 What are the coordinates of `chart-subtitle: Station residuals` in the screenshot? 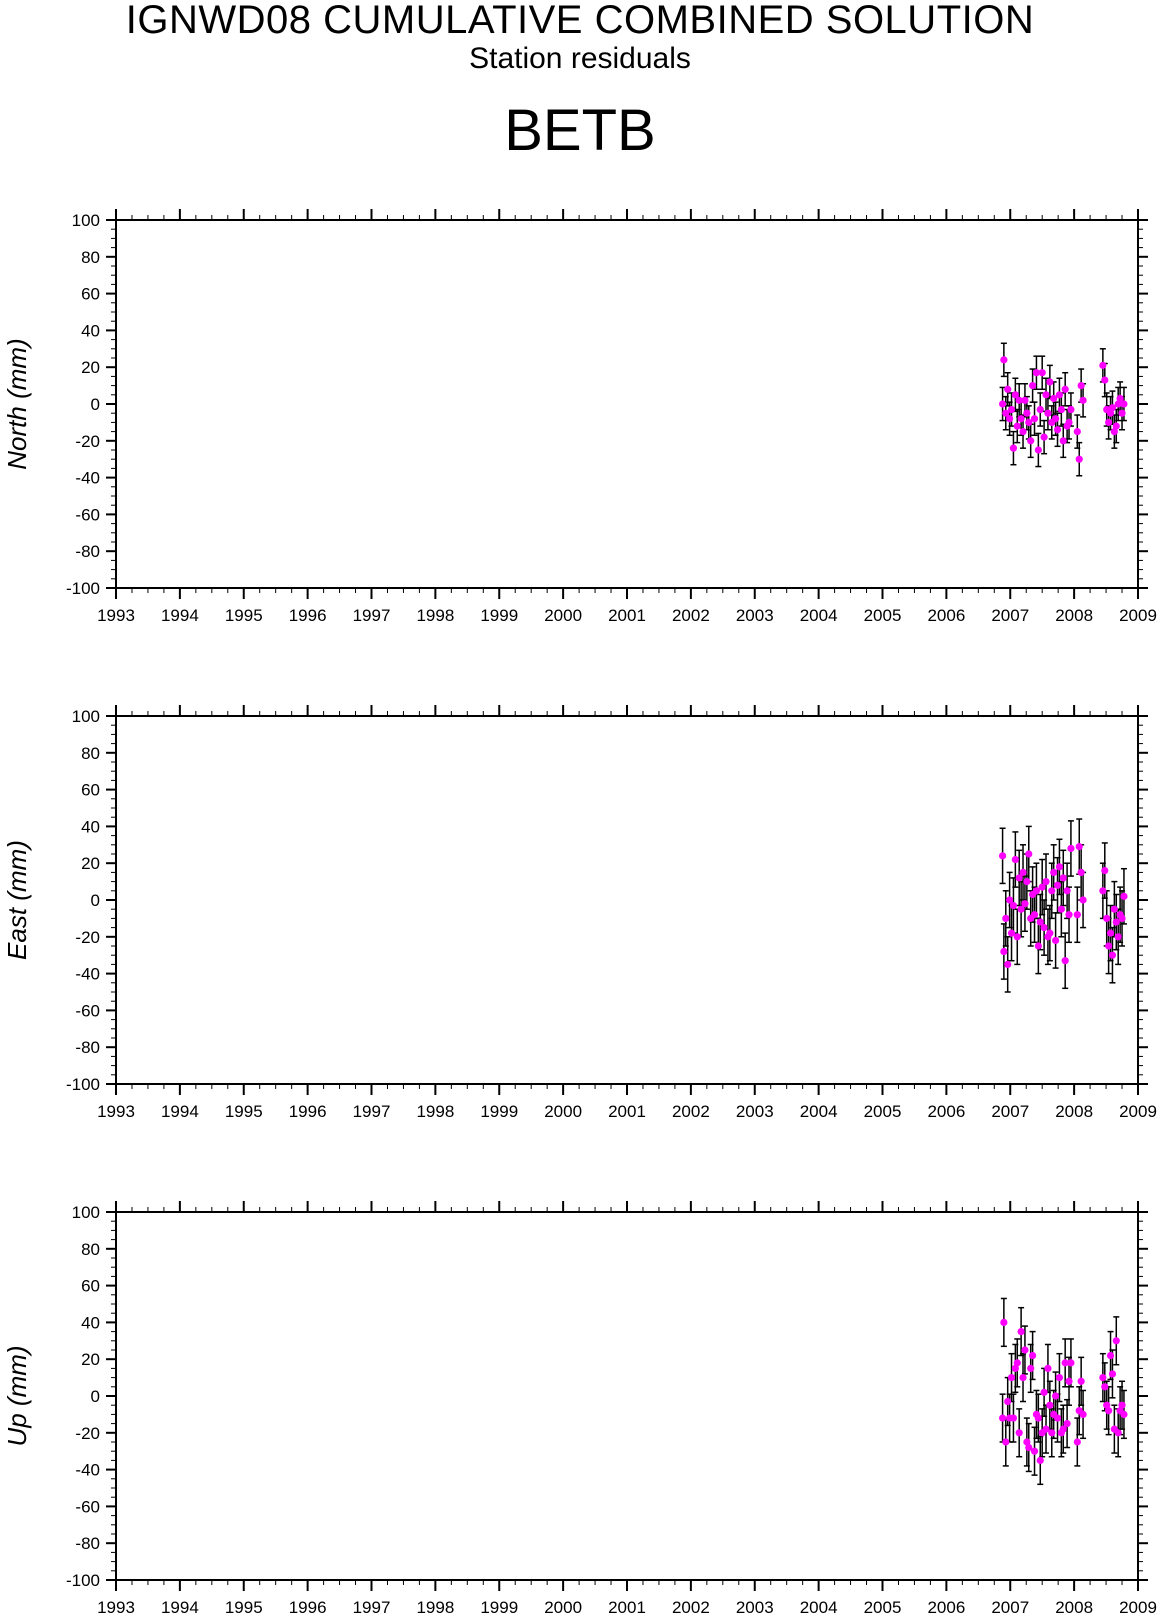 It's located at (580, 58).